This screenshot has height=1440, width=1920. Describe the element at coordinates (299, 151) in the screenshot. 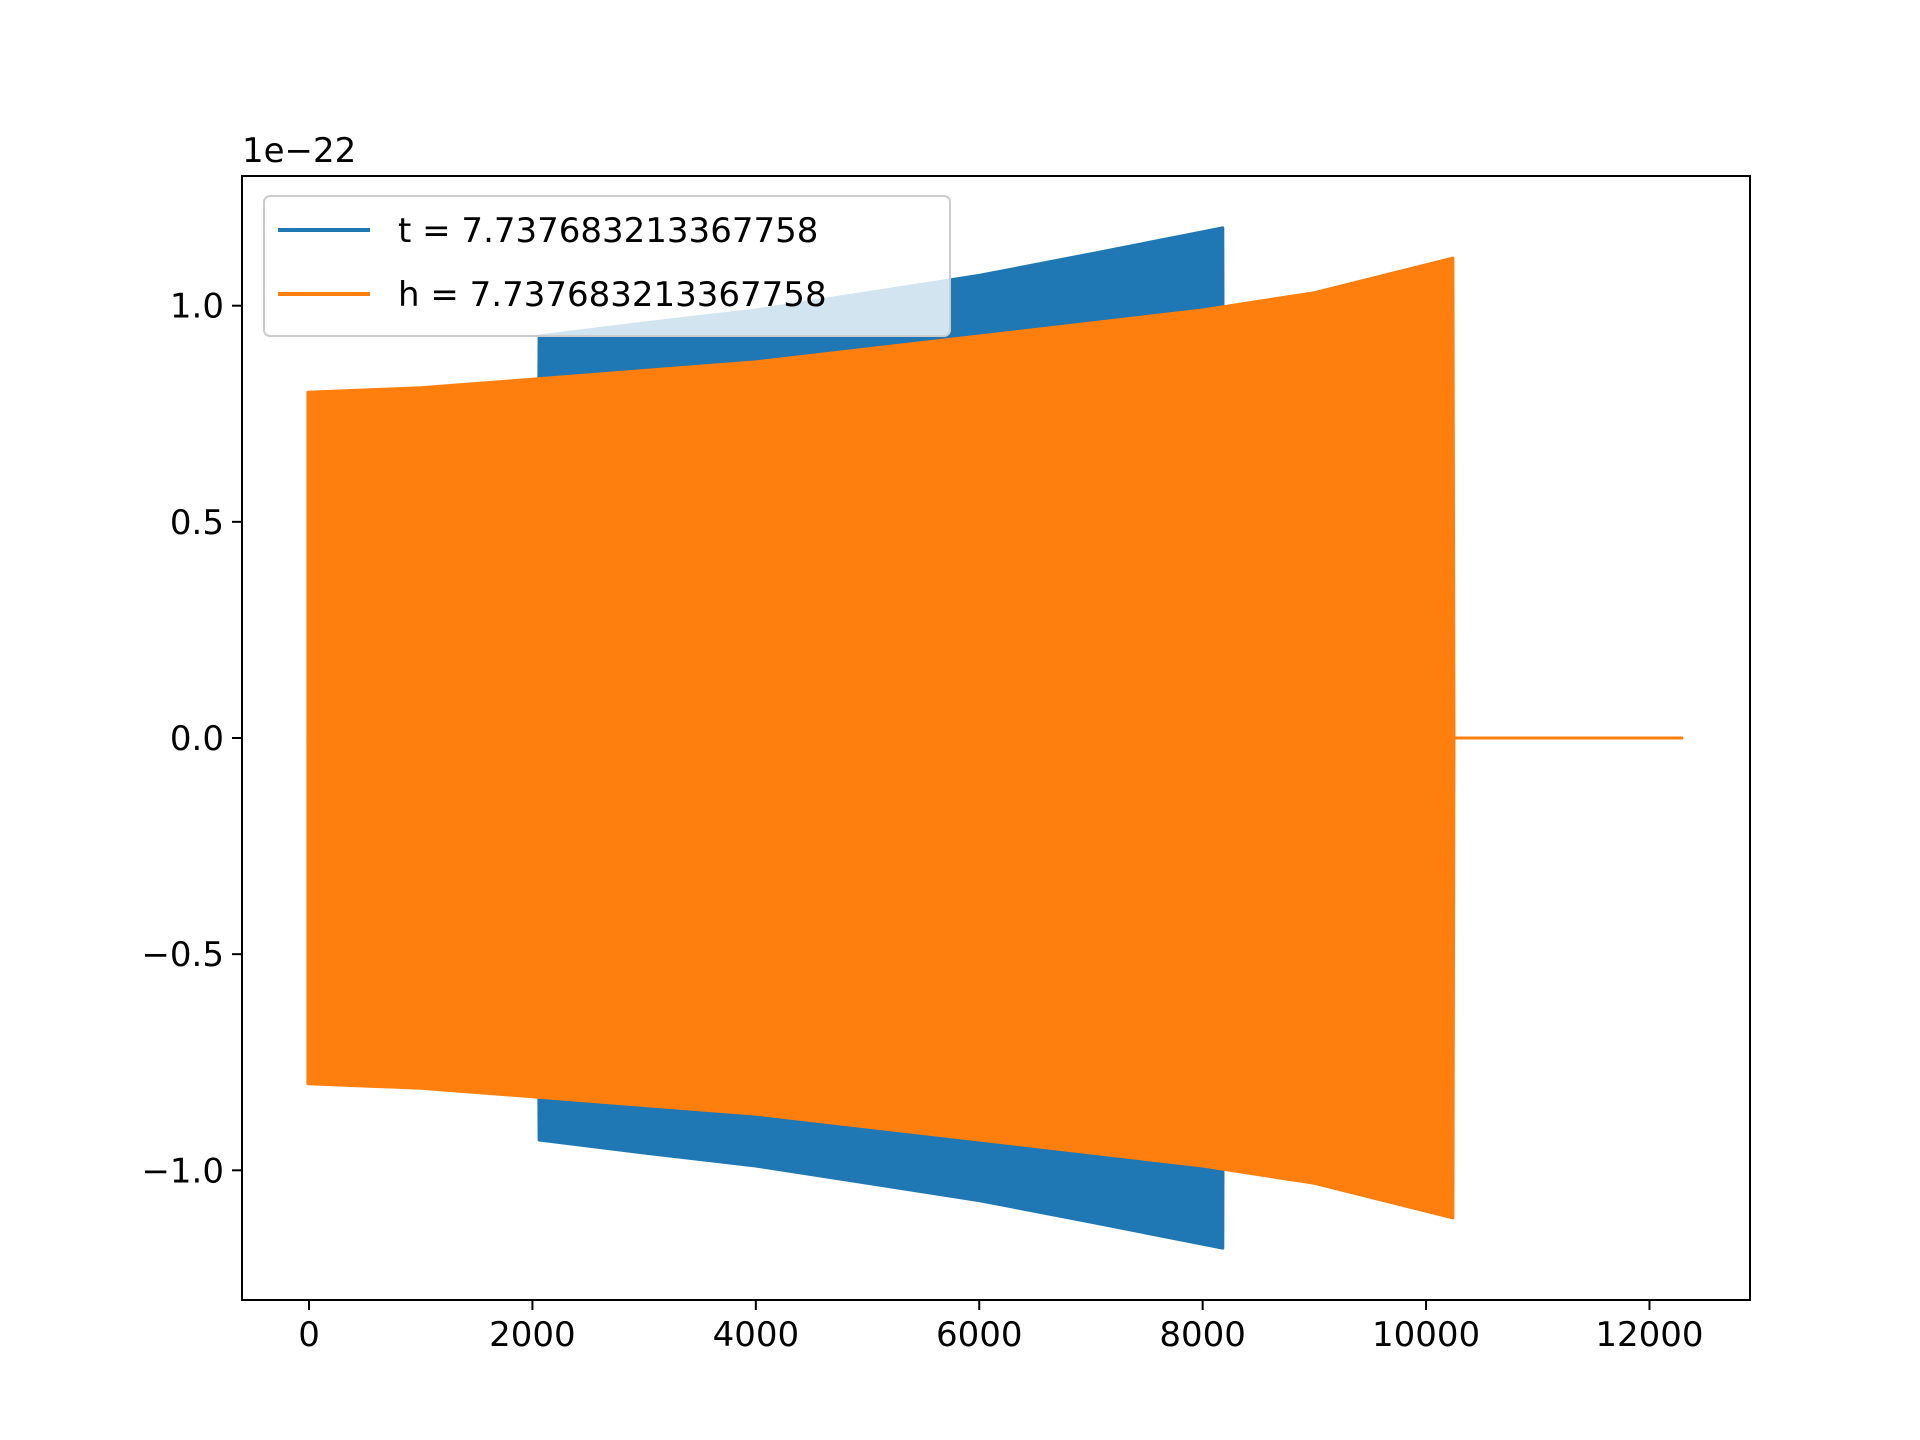

I see `y-scale-label: 1e−22` at that location.